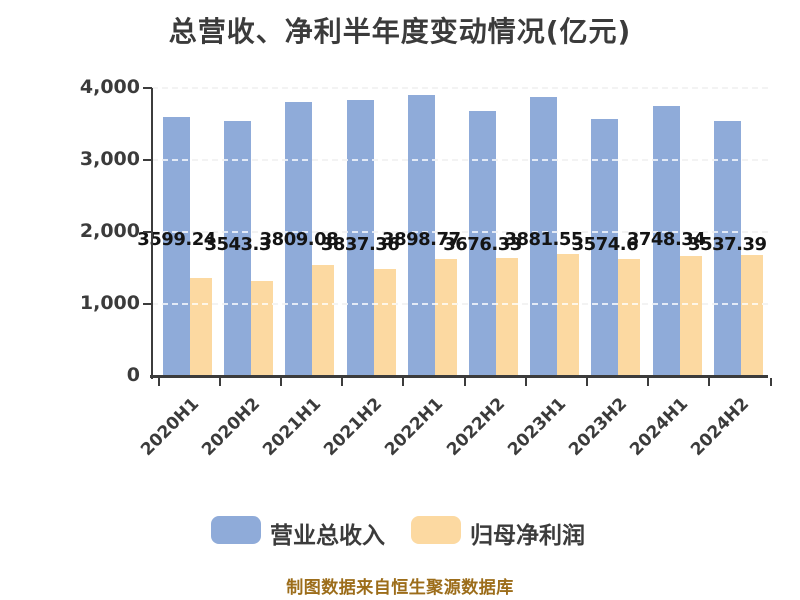 Image resolution: width=800 pixels, height=600 pixels. I want to click on revenue-bar-2024H2, so click(727, 248).